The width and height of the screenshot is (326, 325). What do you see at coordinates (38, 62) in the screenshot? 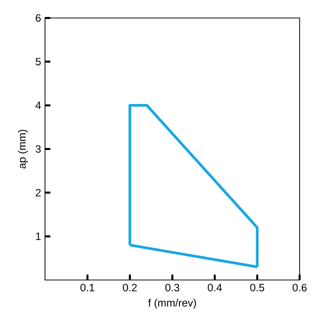
I see `y-tick-label: 5` at bounding box center [38, 62].